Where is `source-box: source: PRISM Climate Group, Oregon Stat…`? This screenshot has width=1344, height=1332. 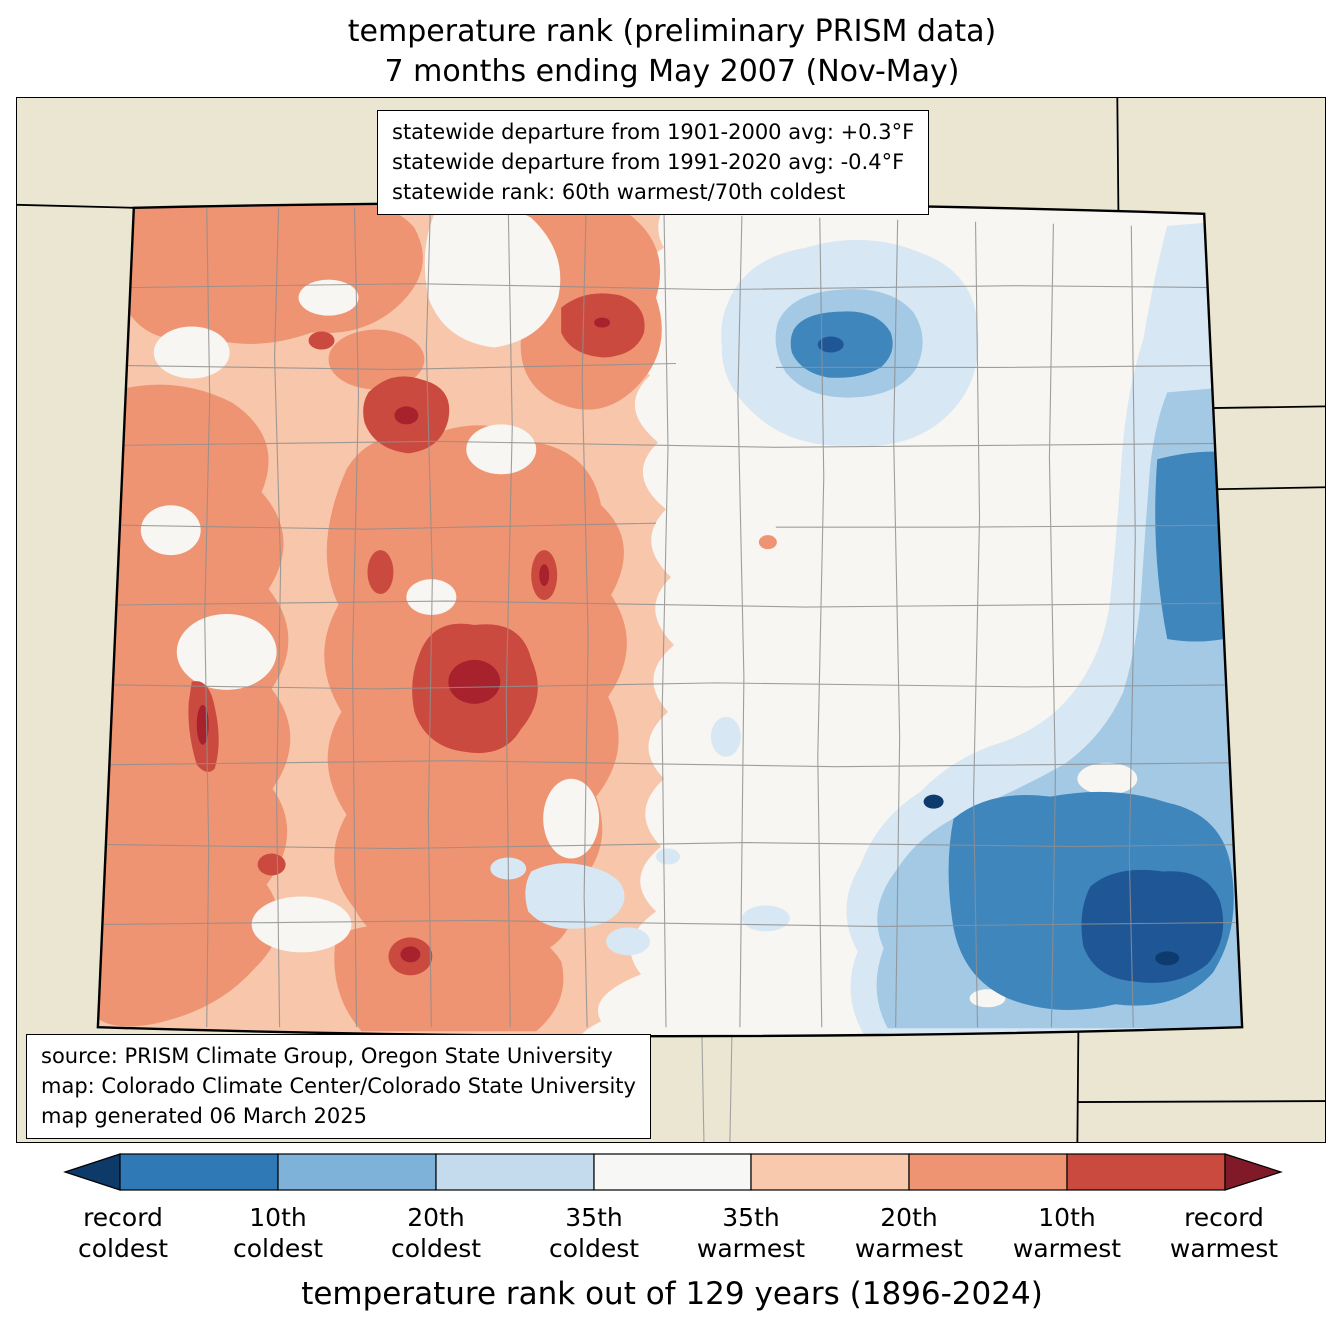 source-box: source: PRISM Climate Group, Oregon Stat… is located at coordinates (338, 1087).